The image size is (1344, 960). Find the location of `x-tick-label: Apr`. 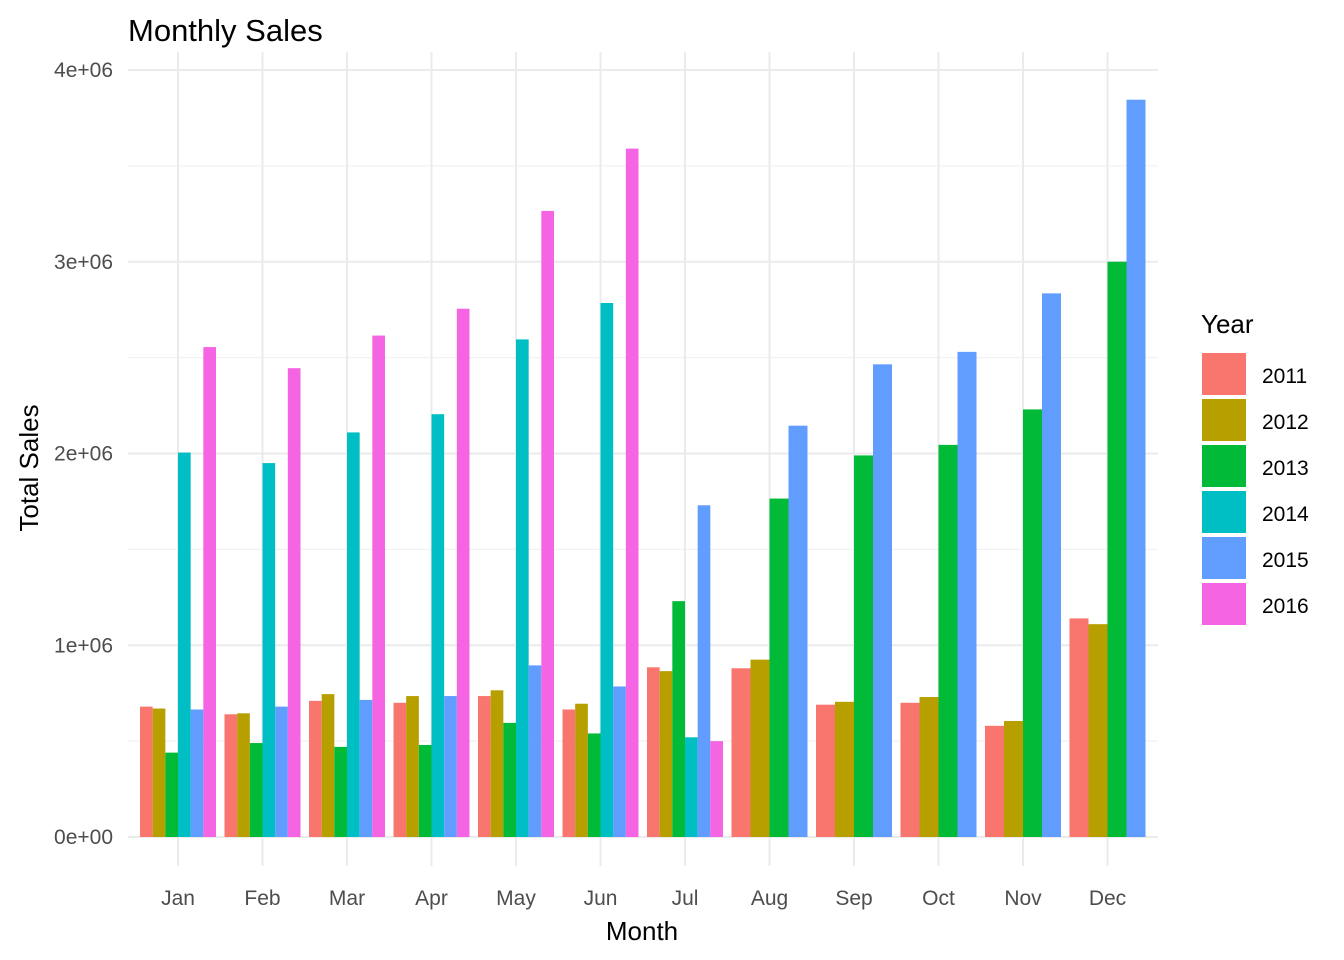

x-tick-label: Apr is located at coordinates (431, 898).